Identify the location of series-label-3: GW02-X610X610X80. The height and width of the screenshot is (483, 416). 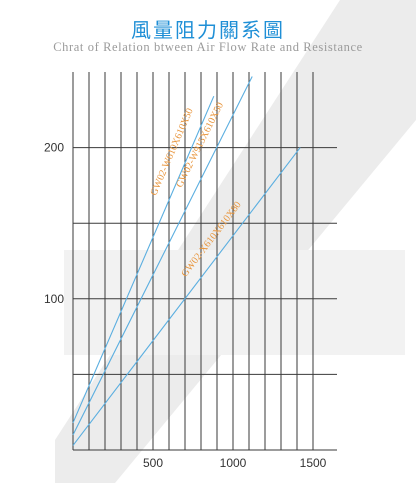
(211, 240).